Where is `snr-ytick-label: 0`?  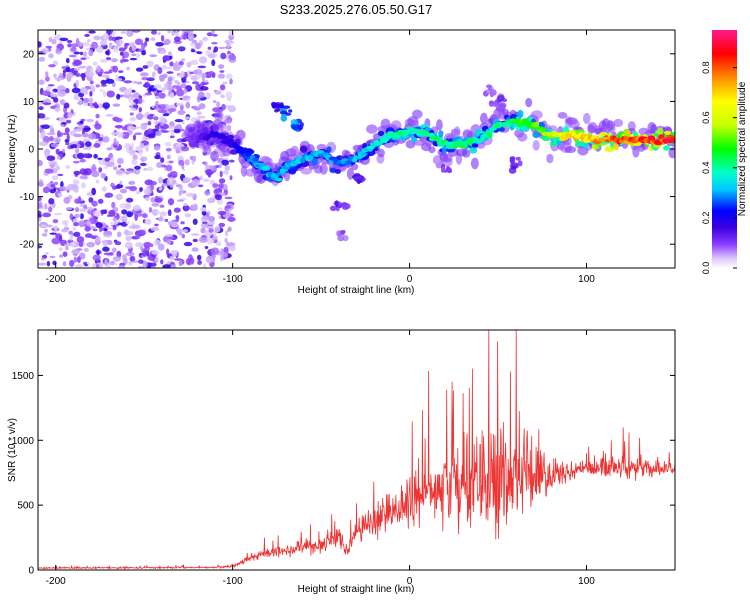
snr-ytick-label: 0 is located at coordinates (31, 571).